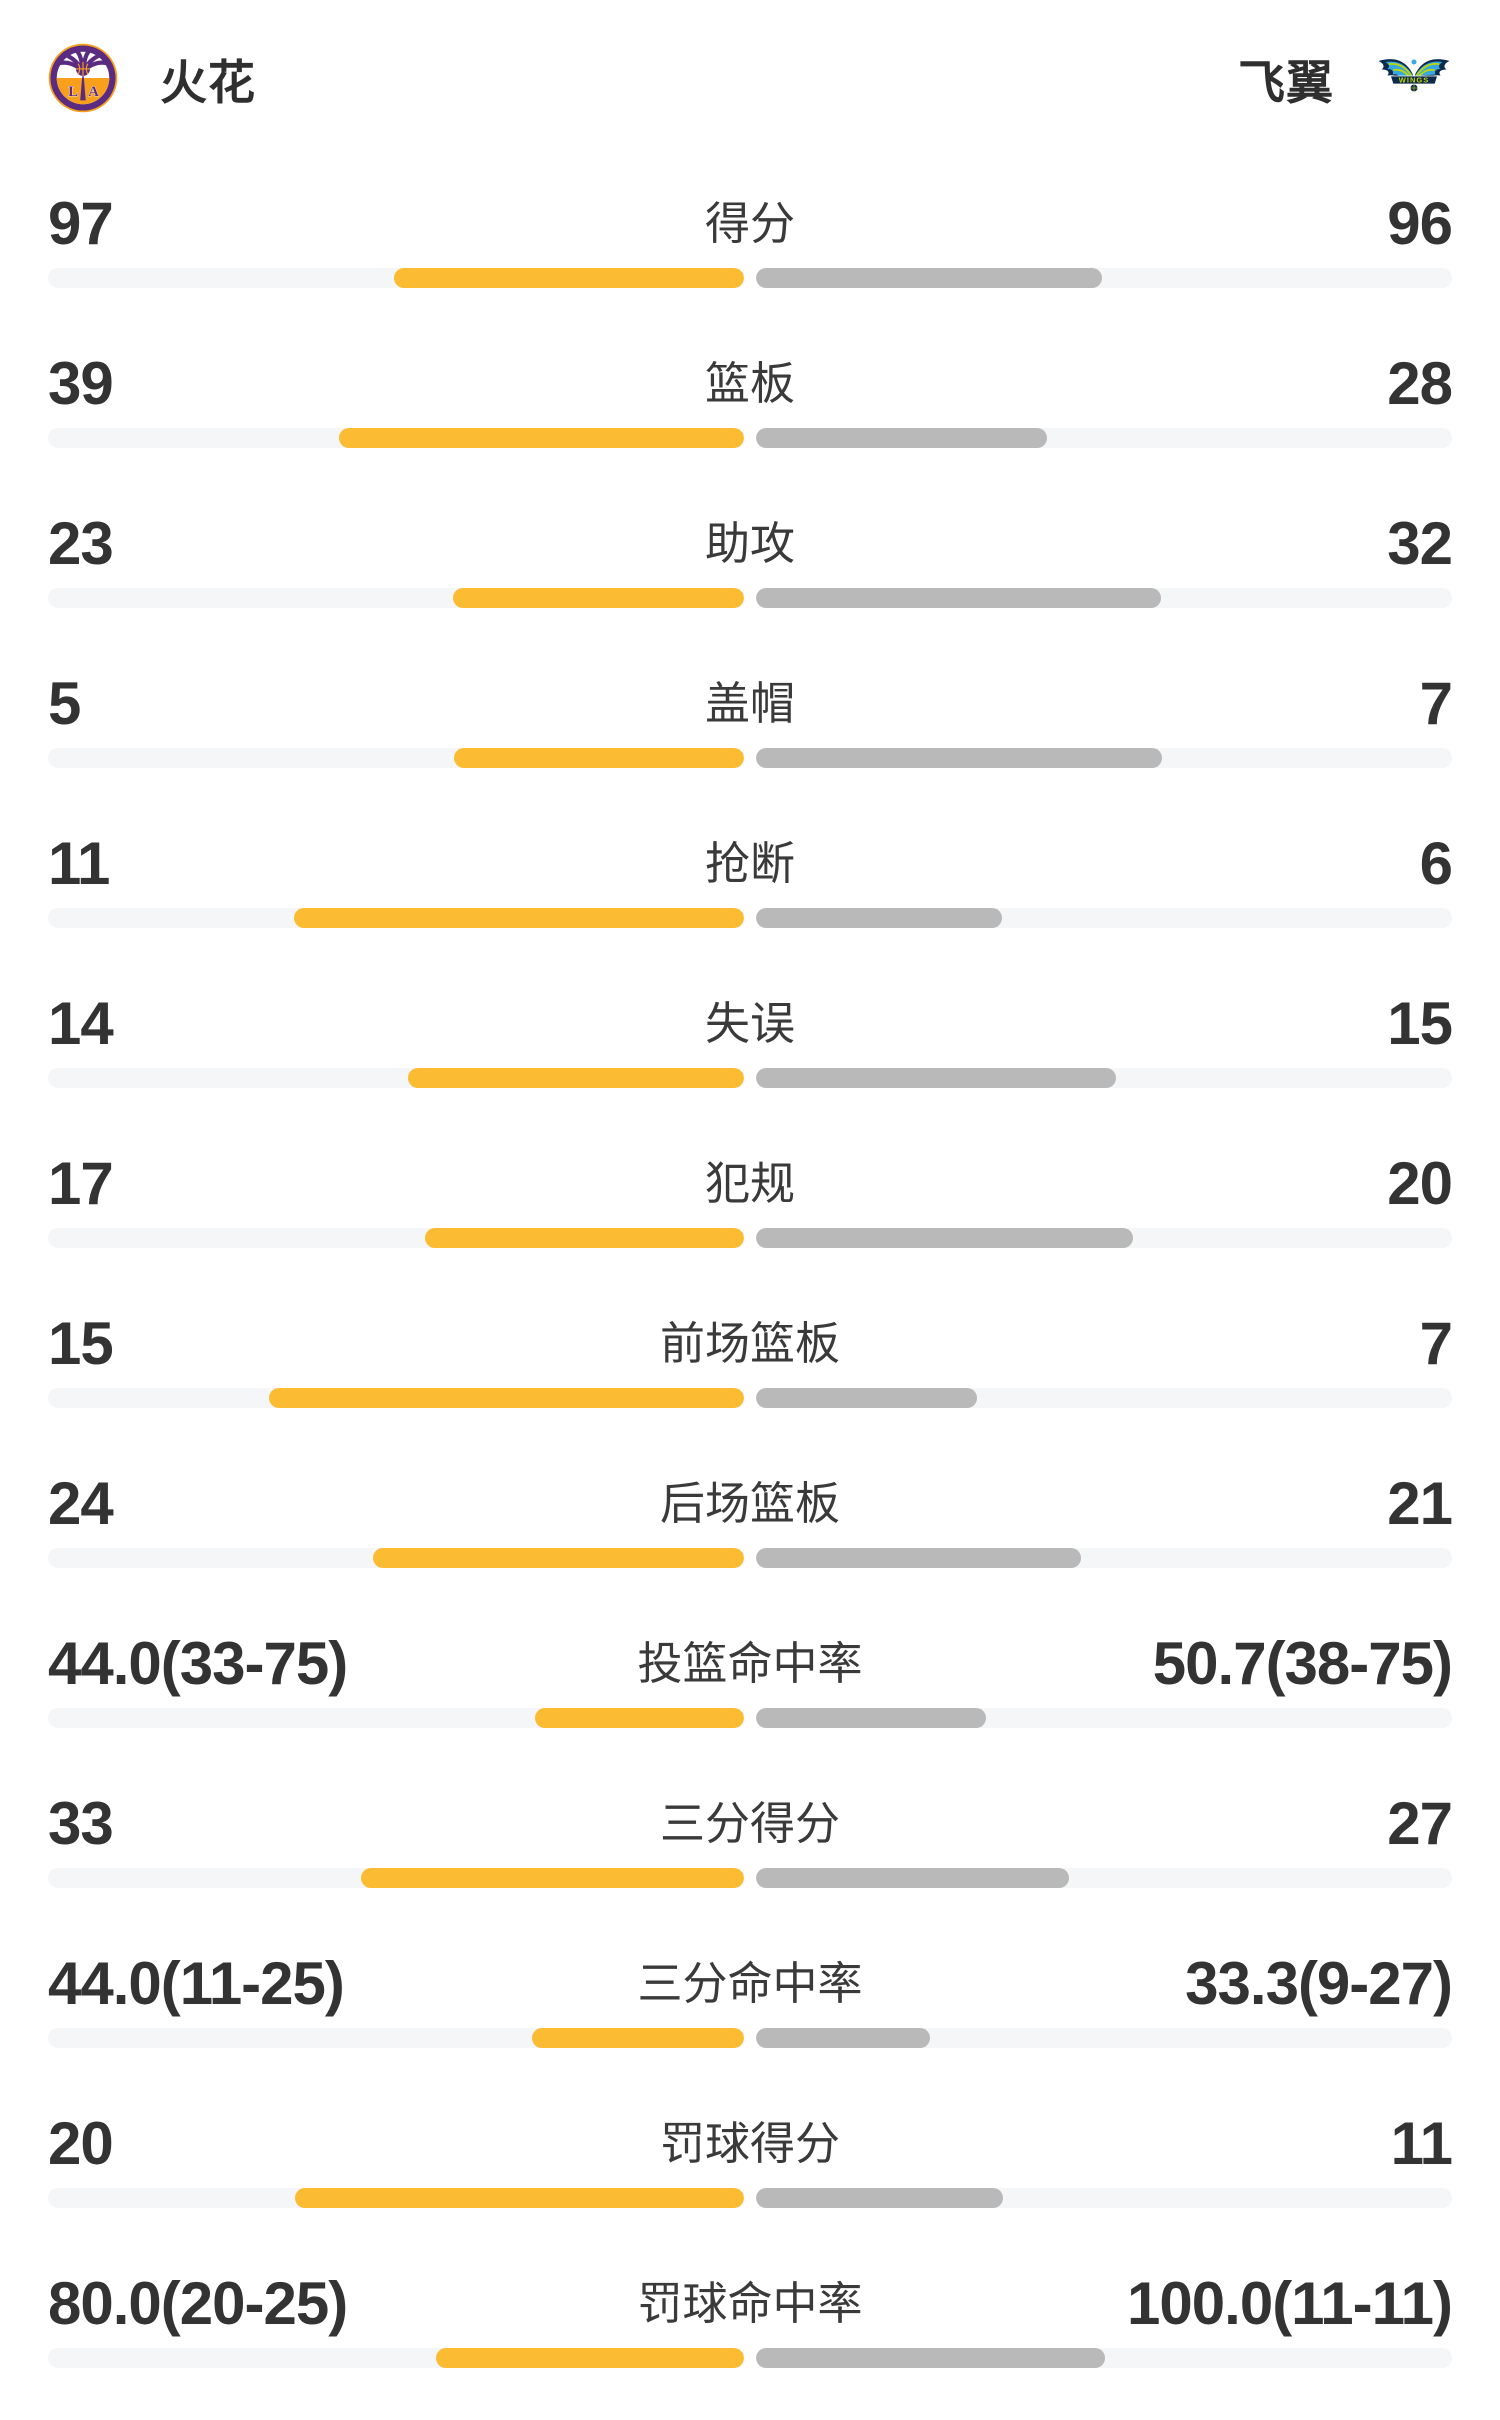 Image resolution: width=1500 pixels, height=2420 pixels. Describe the element at coordinates (1421, 2143) in the screenshot. I see `away-value: 11` at that location.